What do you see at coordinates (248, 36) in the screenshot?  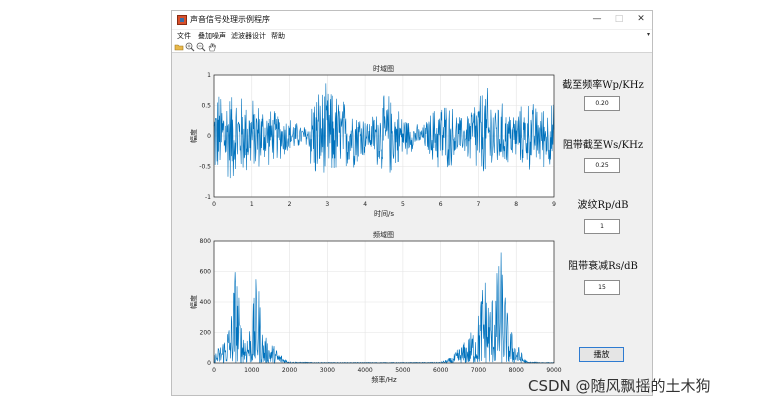 I see `menu-filter-design: 滤波器设计` at bounding box center [248, 36].